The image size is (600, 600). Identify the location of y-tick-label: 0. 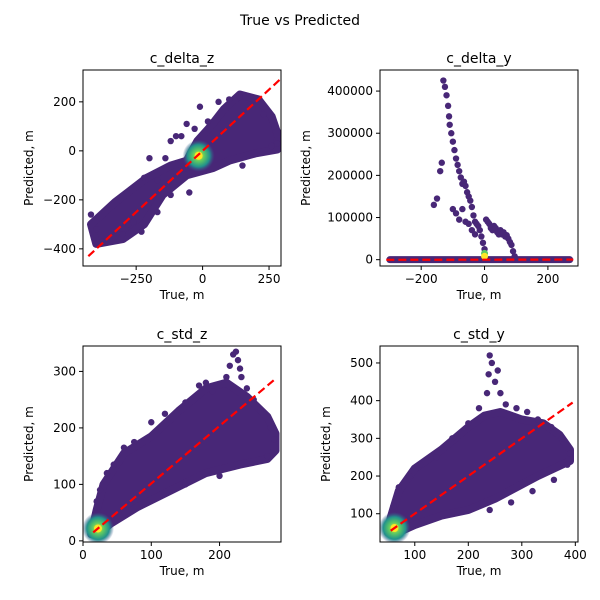
(369, 260).